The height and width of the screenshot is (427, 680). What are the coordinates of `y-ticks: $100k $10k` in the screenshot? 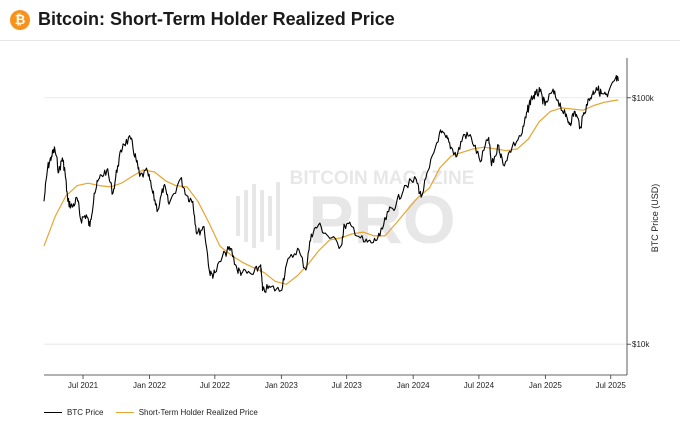 It's located at (641, 221).